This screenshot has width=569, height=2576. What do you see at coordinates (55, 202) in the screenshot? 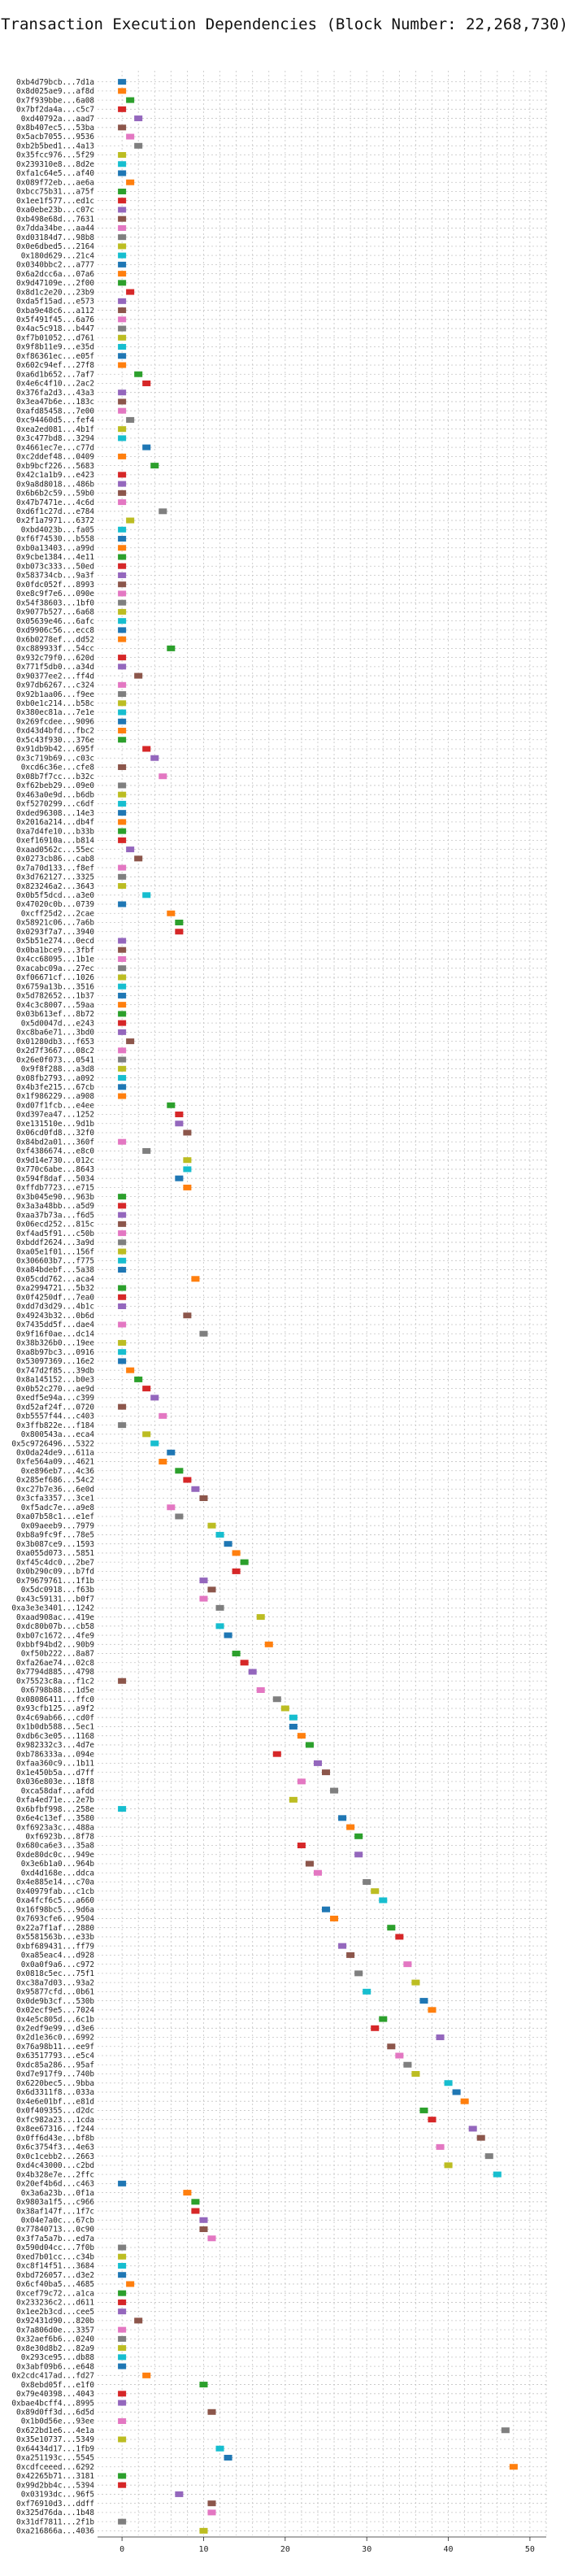
I see `tx-label: 0x1ee1f577...ed1c` at bounding box center [55, 202].